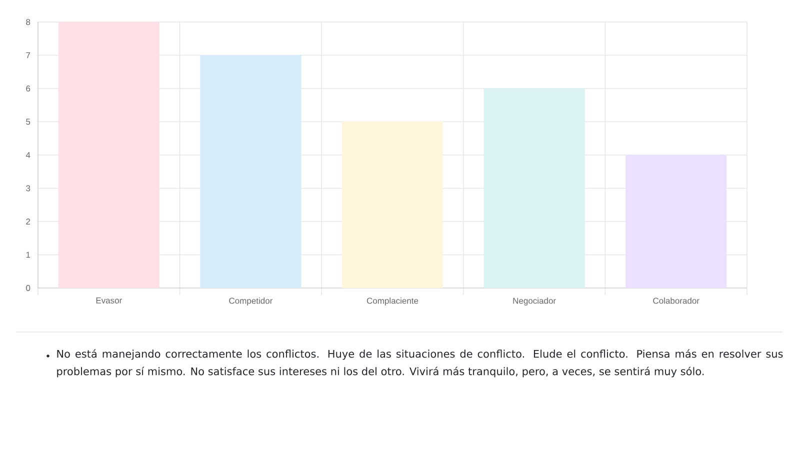 This screenshot has height=453, width=798. What do you see at coordinates (392, 302) in the screenshot?
I see `x-tick-label: Complaciente` at bounding box center [392, 302].